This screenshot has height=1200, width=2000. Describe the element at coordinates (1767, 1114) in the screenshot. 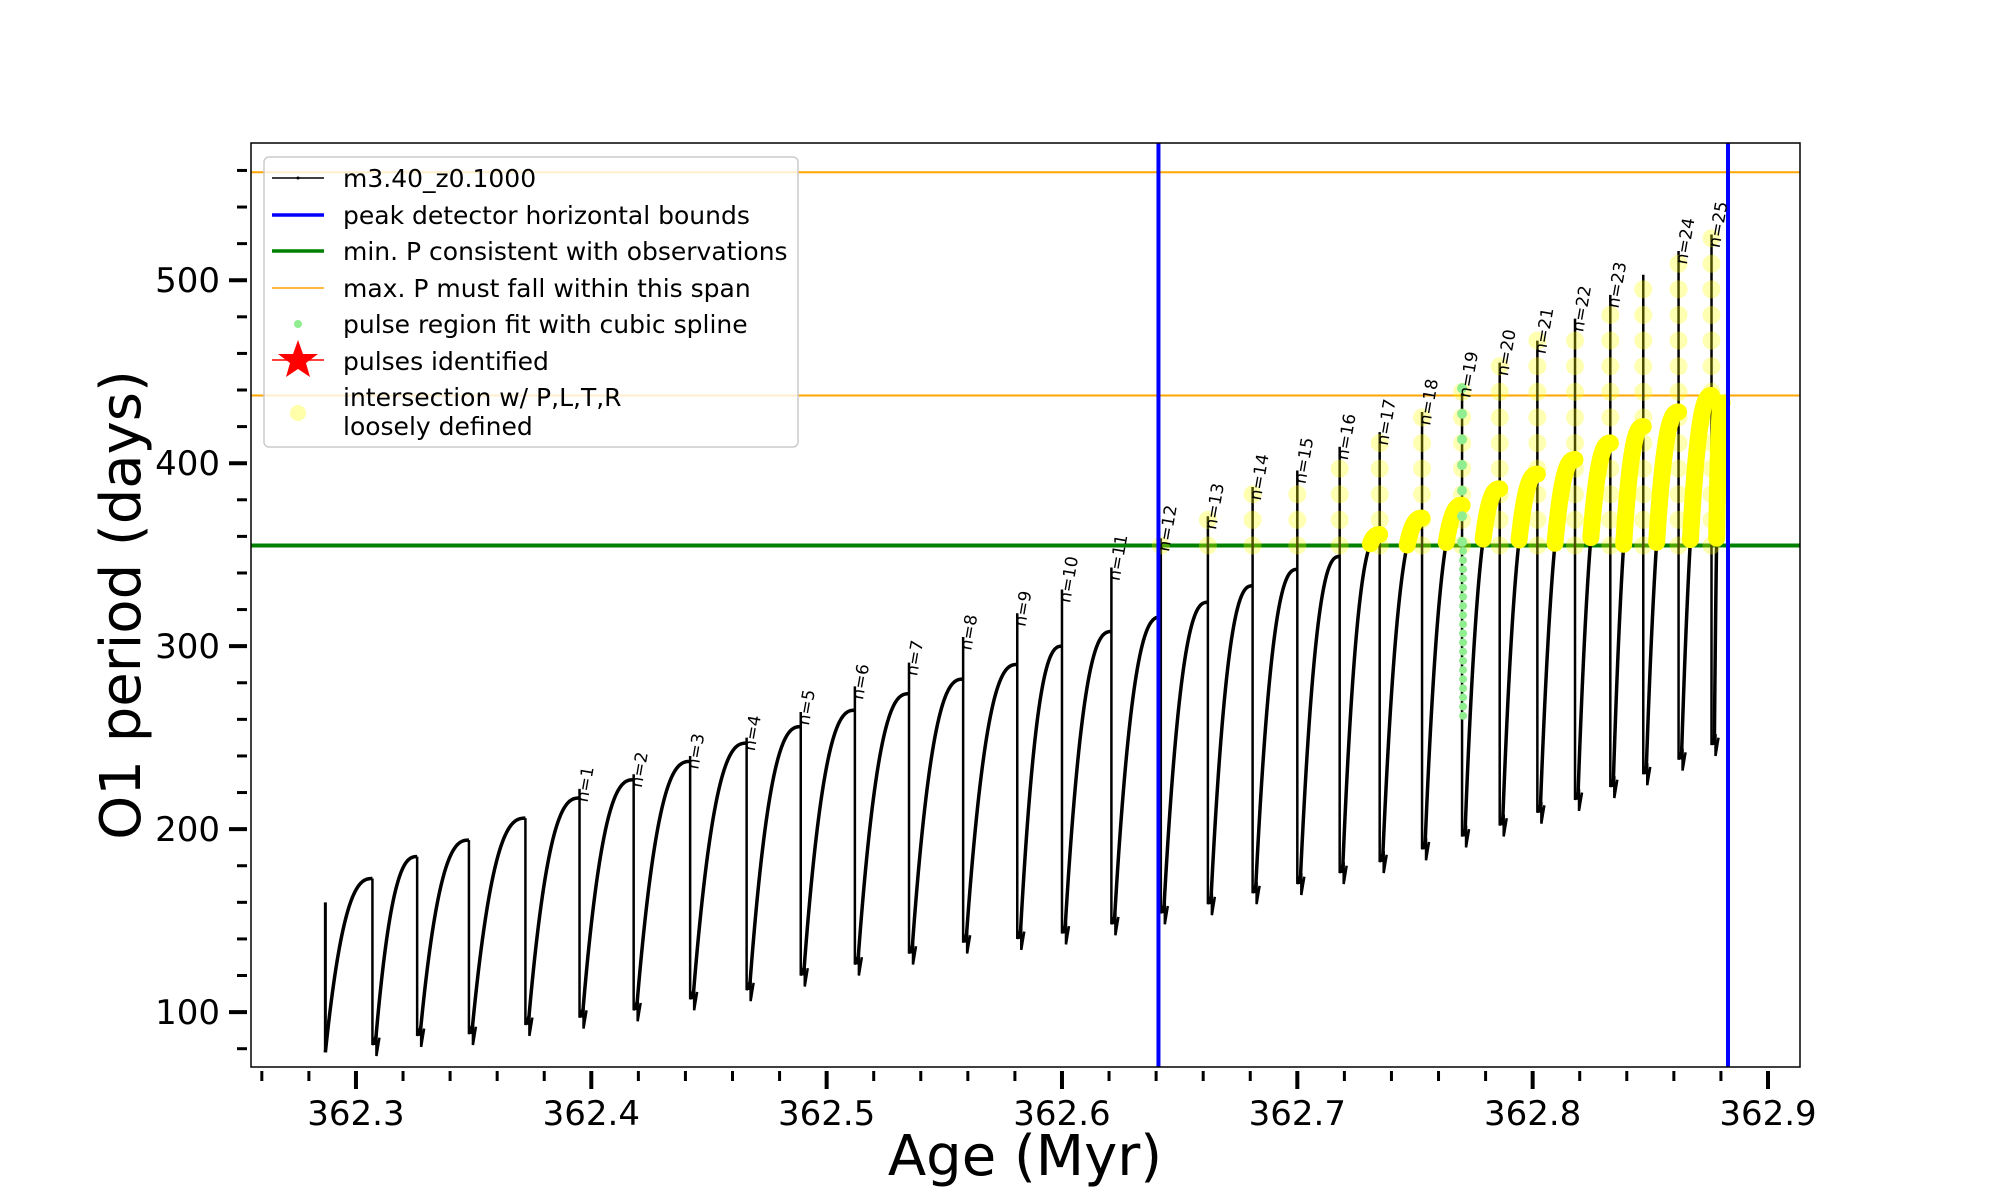

I see `x-tick-label: 362.9` at that location.